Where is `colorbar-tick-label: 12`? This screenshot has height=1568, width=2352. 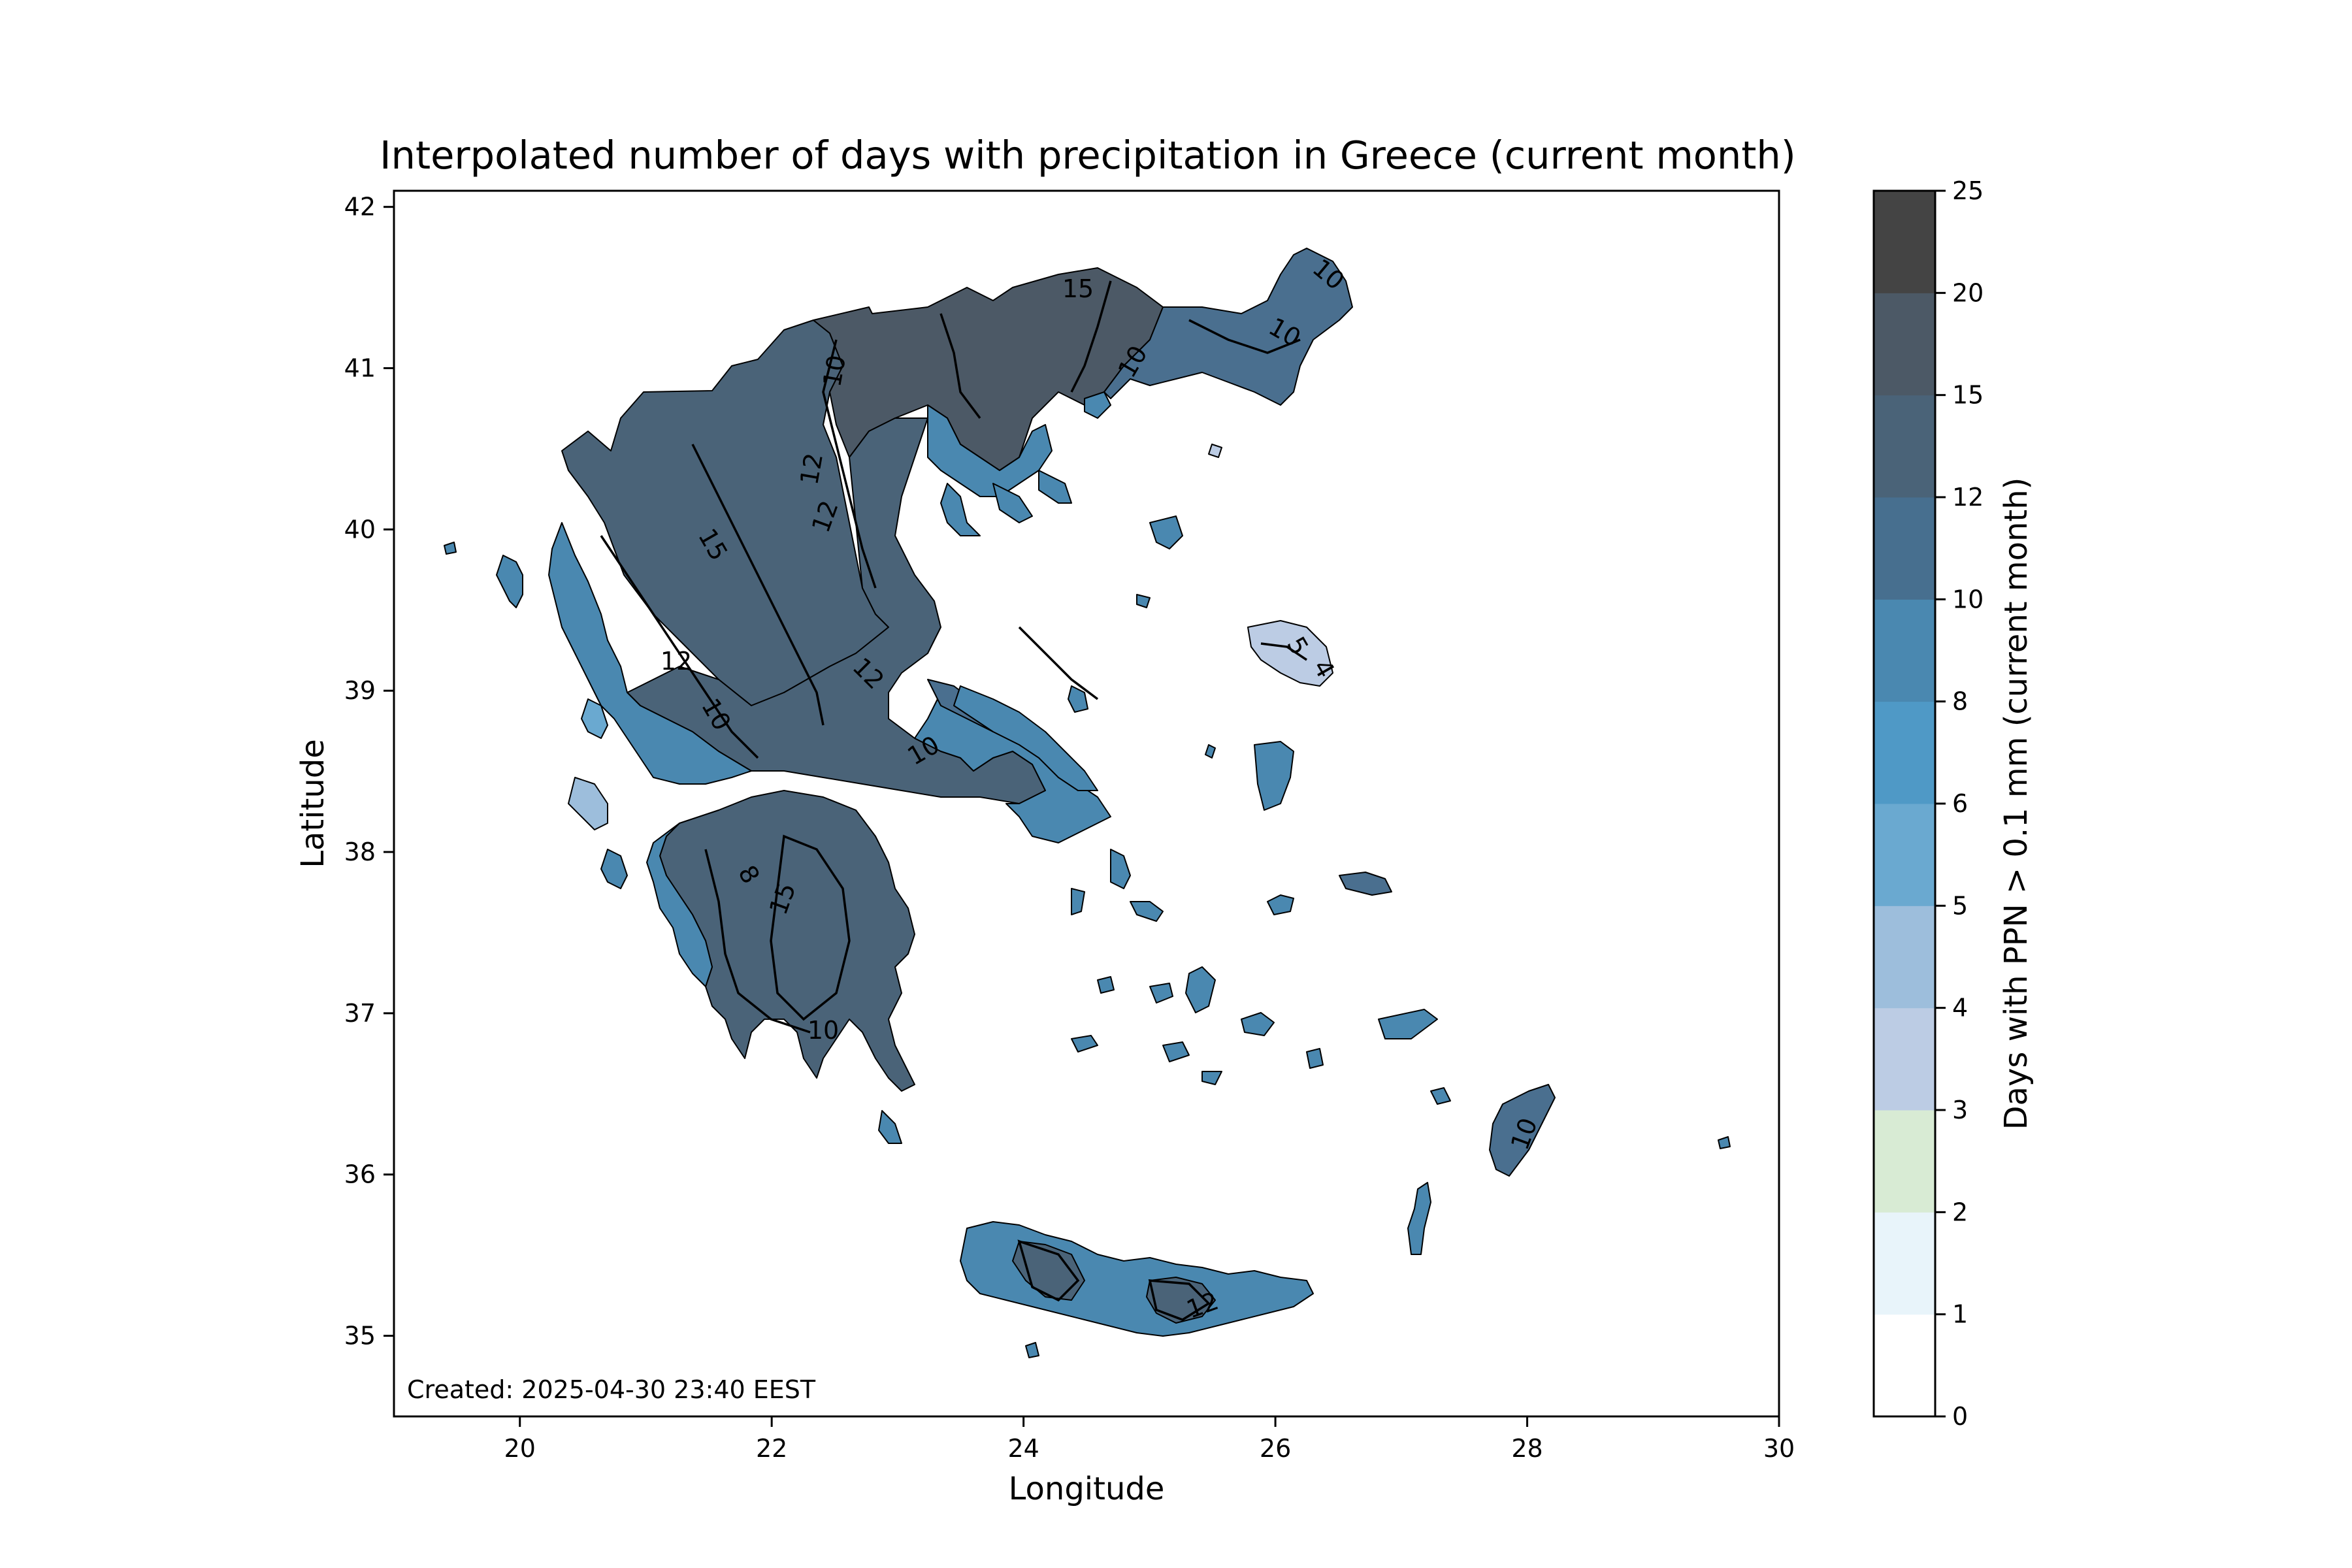 colorbar-tick-label: 12 is located at coordinates (1968, 497).